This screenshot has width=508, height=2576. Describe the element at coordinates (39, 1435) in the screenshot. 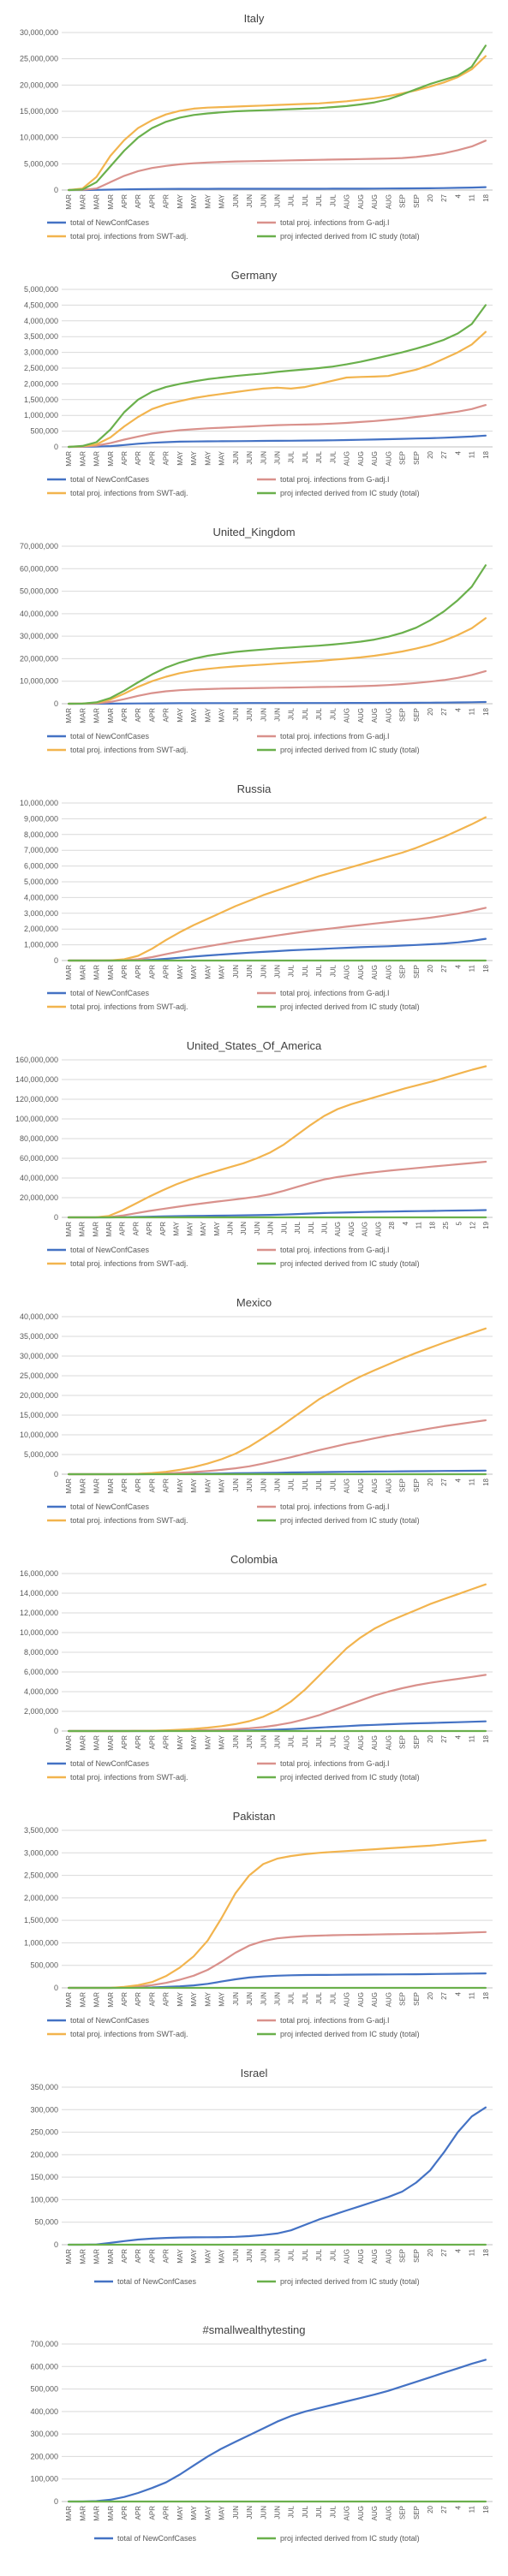

I see `y-tick-label: 10,000,000` at that location.